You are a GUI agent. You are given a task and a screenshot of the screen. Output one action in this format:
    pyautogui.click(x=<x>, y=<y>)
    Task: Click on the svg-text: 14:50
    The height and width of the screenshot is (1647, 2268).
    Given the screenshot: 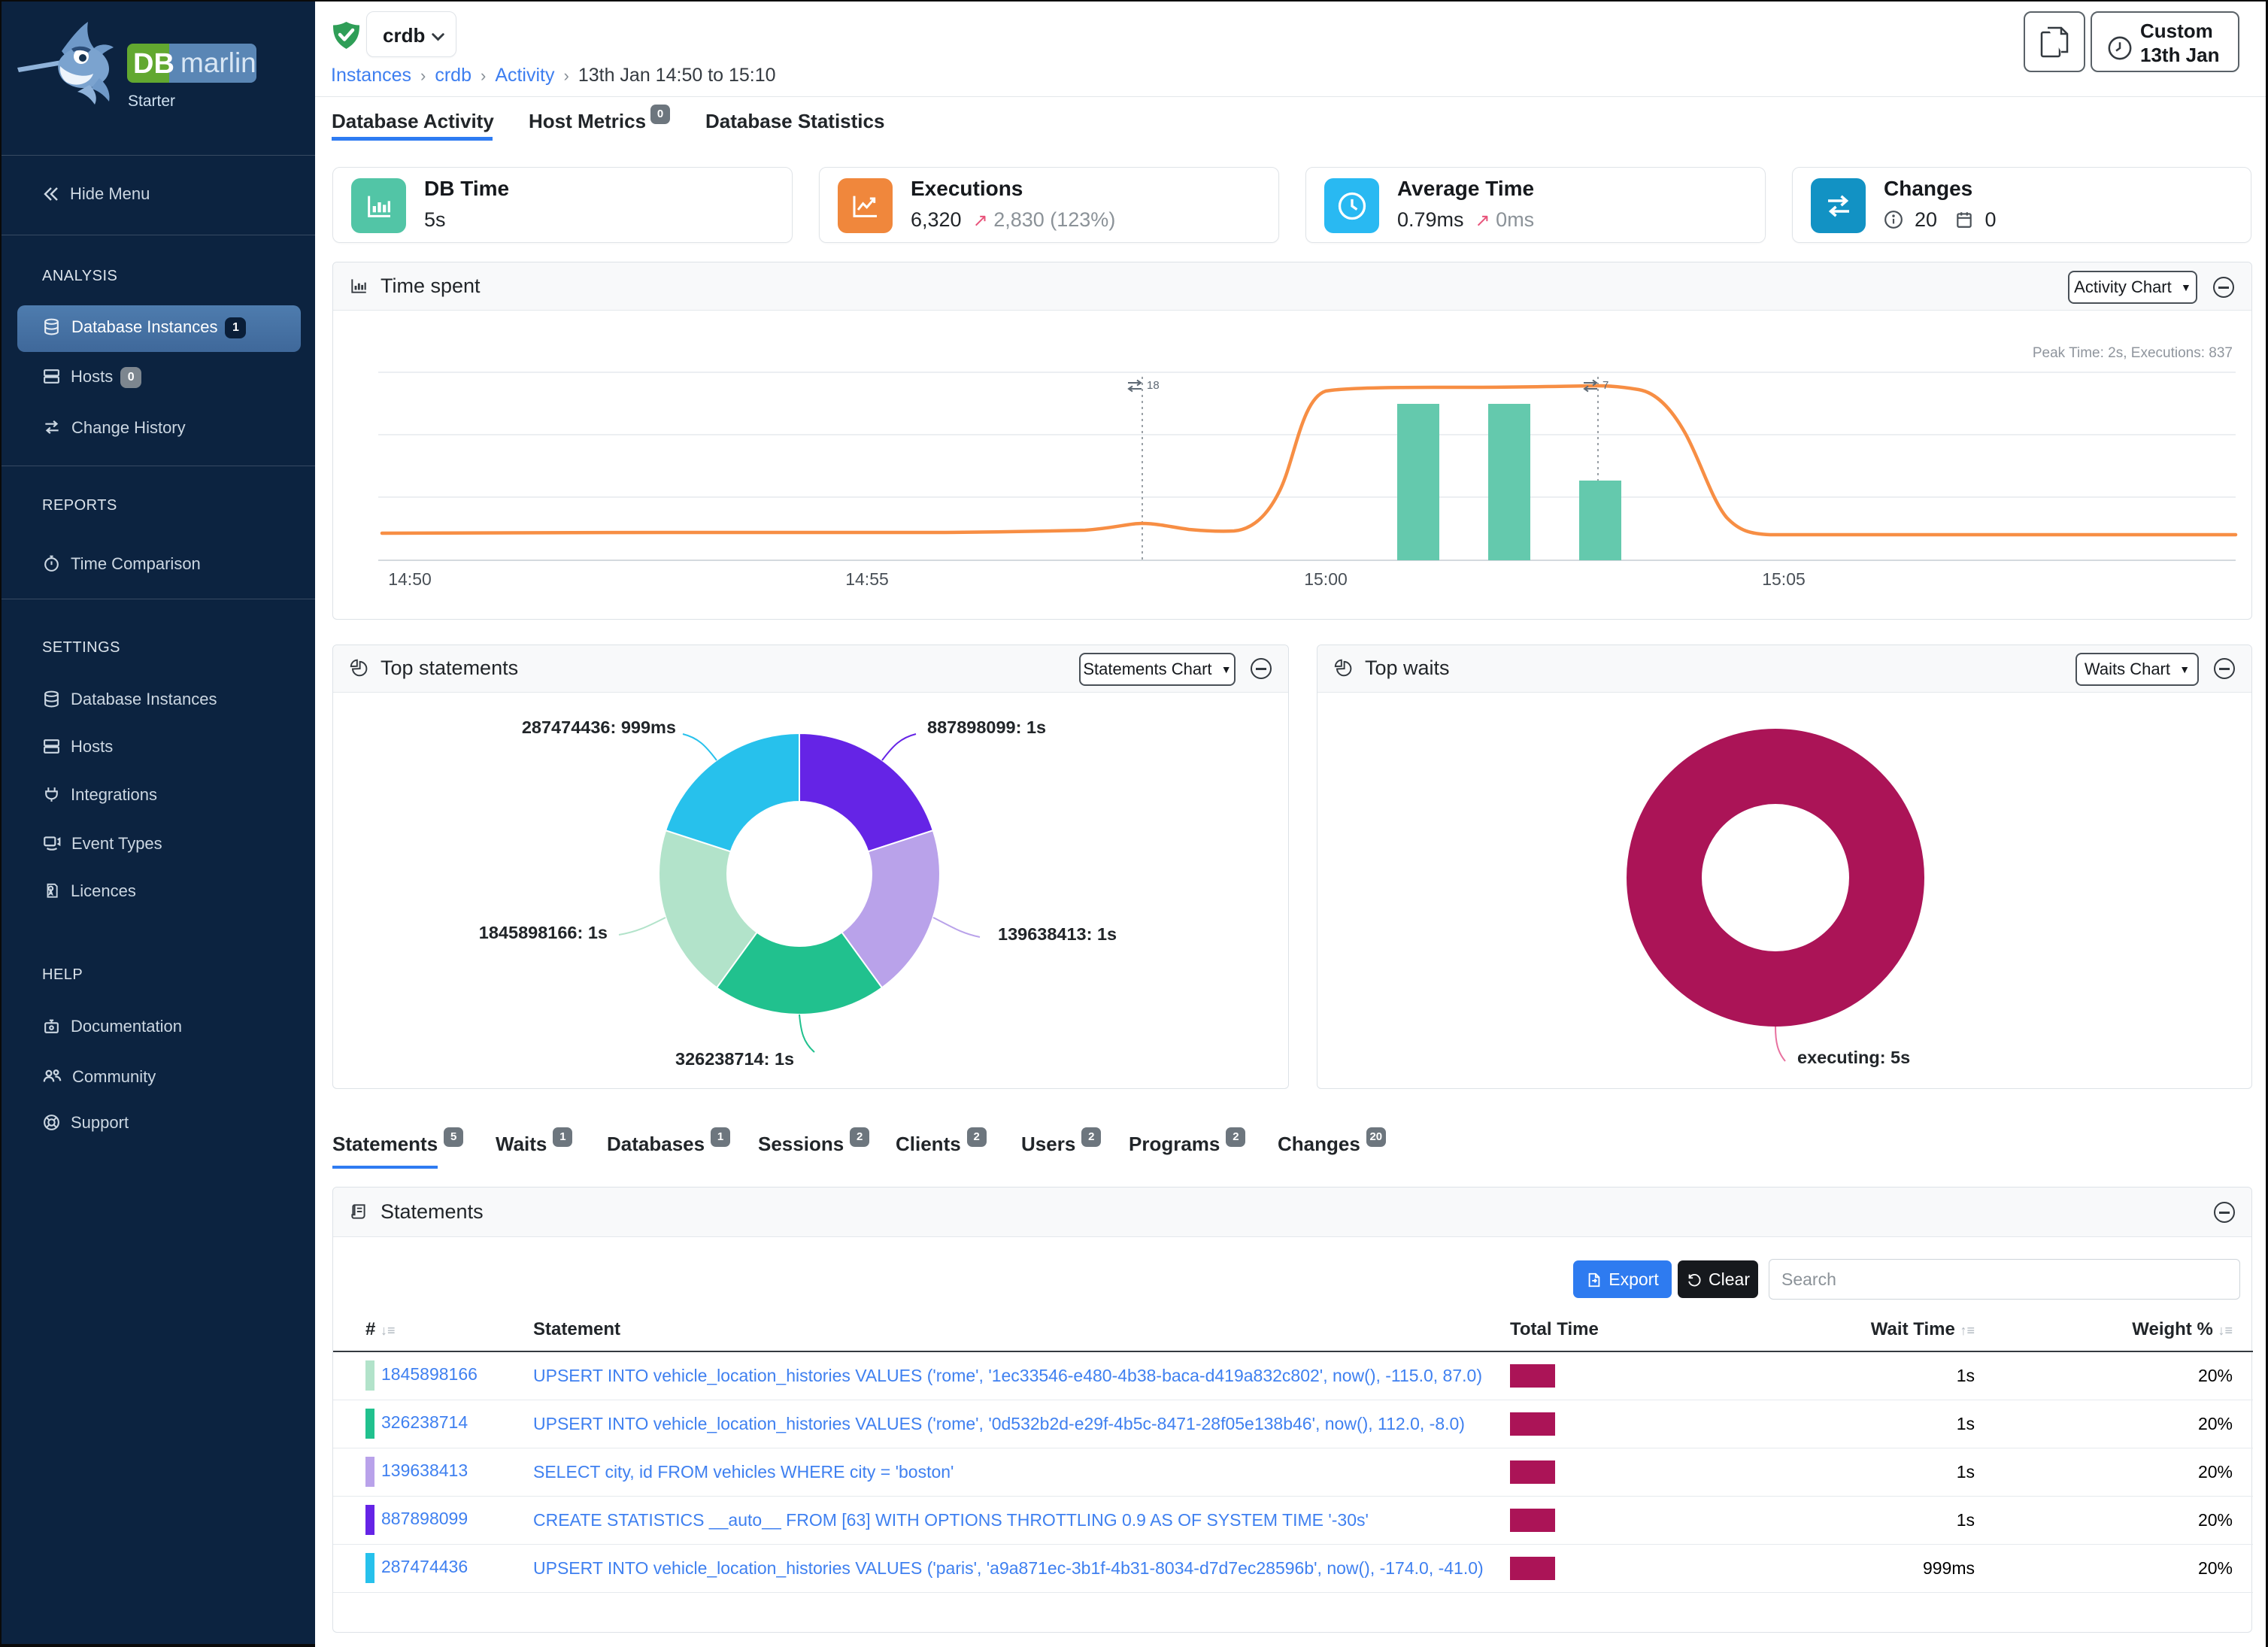 What is the action you would take?
    pyautogui.click(x=410, y=579)
    